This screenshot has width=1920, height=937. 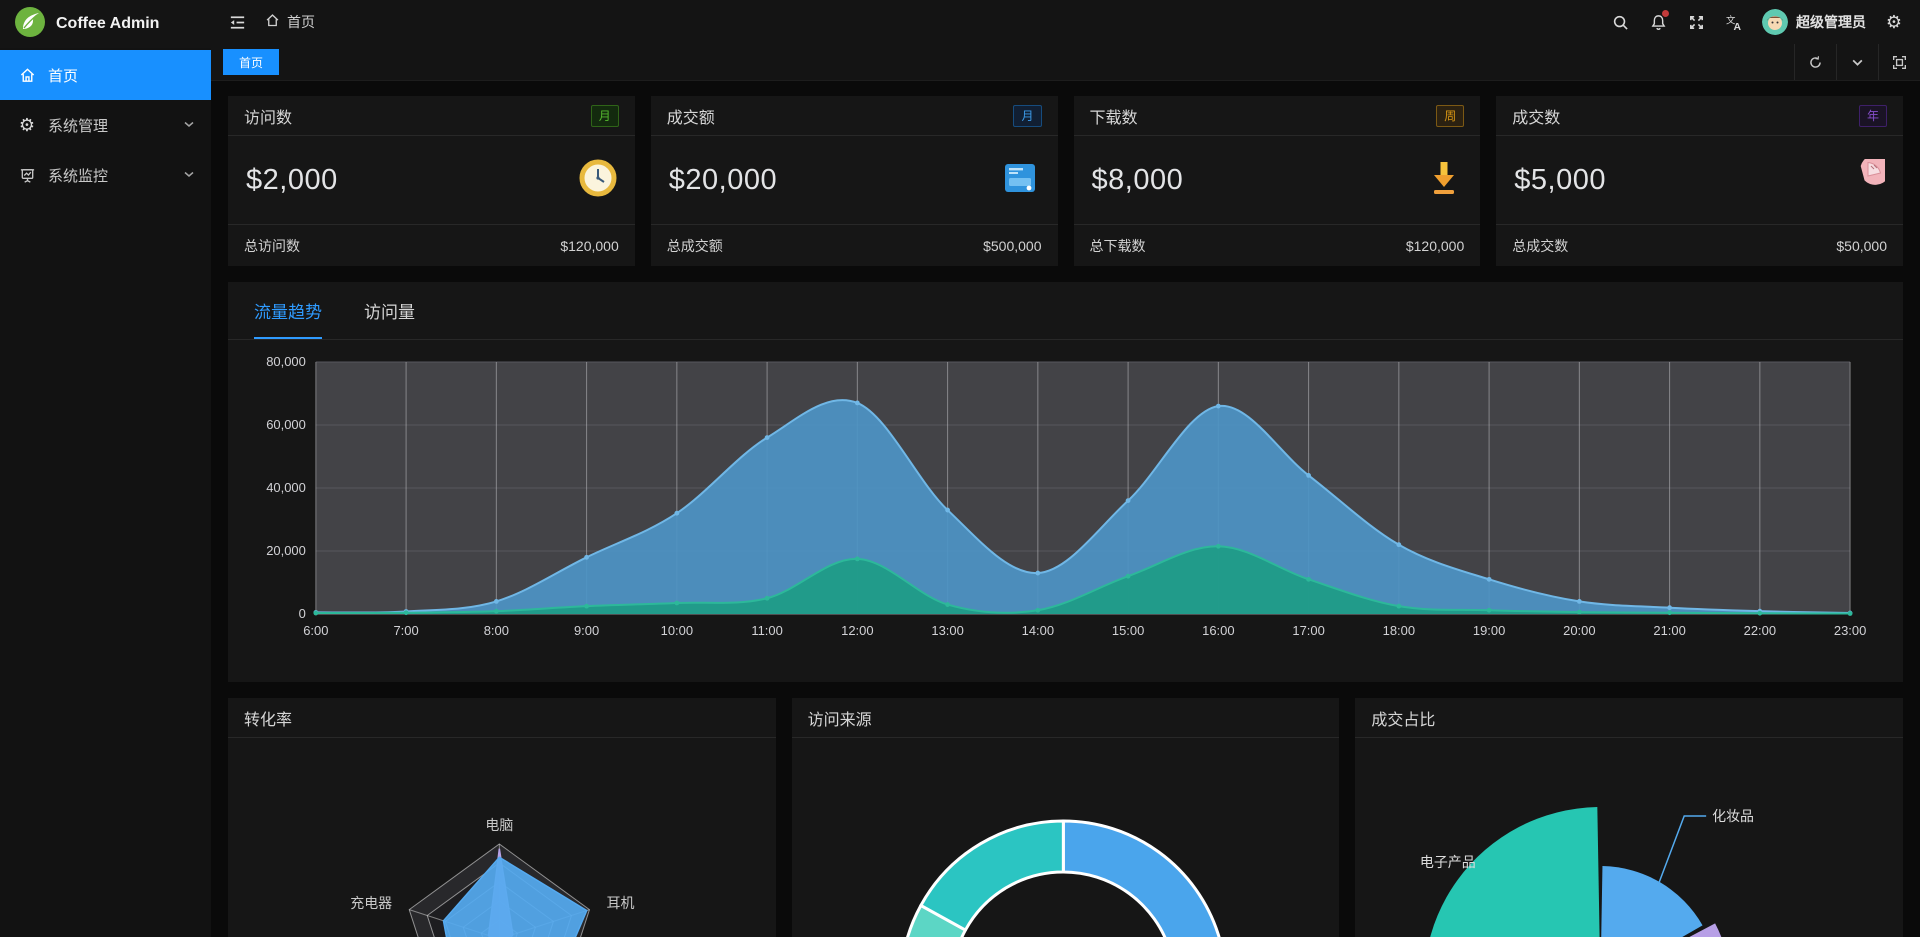 I want to click on period-badge: 年, so click(x=1872, y=115).